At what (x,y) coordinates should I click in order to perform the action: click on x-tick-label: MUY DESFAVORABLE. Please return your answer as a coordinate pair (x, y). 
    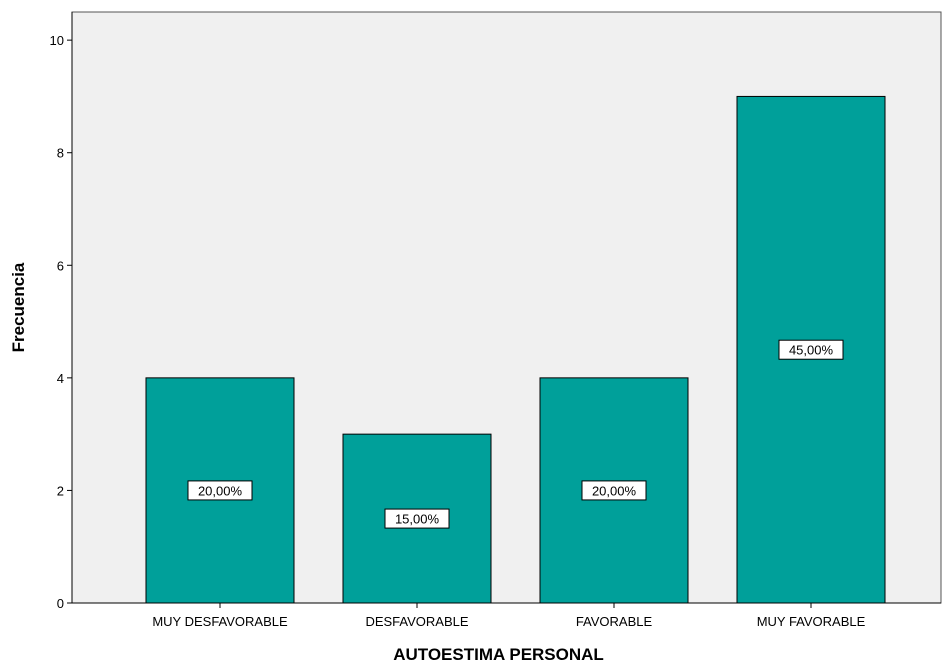
    Looking at the image, I should click on (220, 621).